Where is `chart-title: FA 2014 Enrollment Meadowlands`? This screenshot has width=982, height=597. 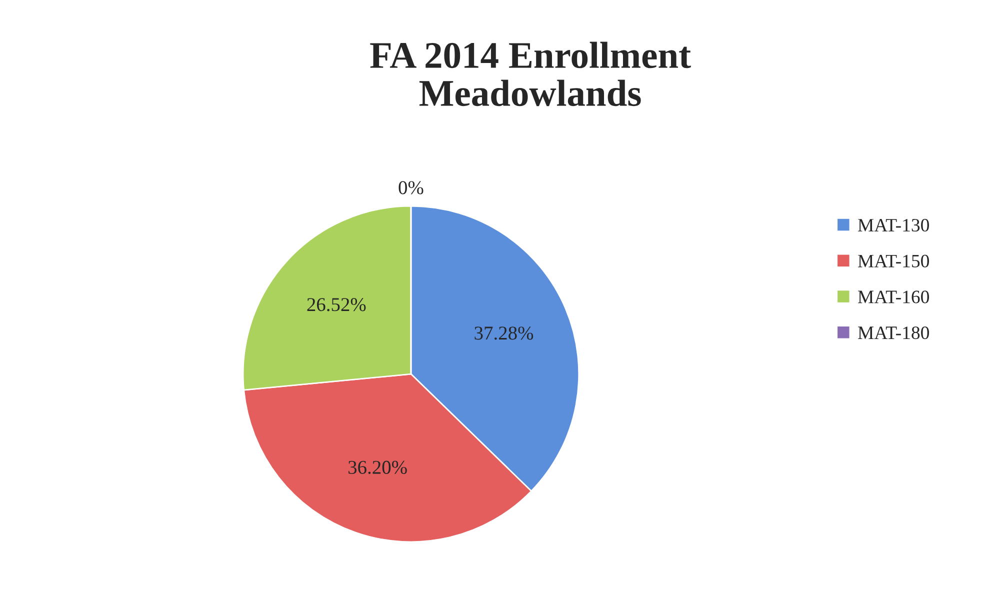 chart-title: FA 2014 Enrollment Meadowlands is located at coordinates (530, 74).